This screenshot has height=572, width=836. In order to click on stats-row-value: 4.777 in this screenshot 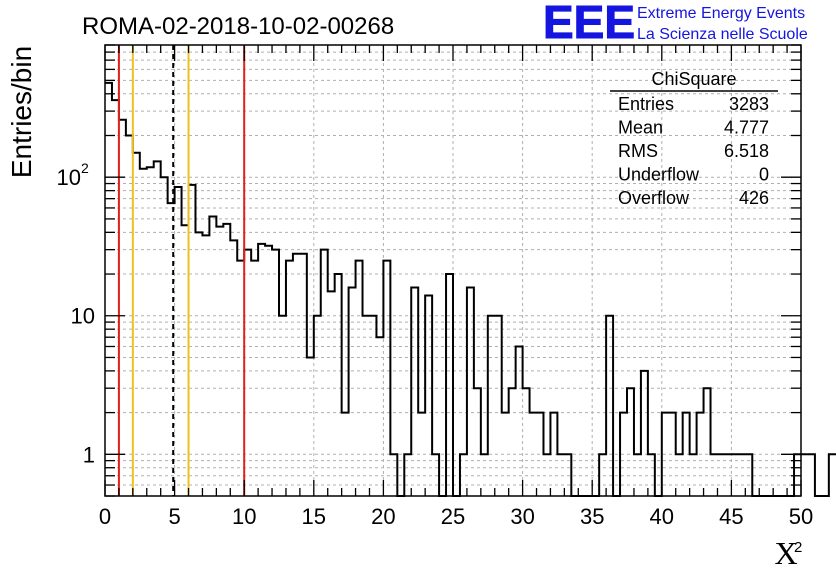, I will do `click(746, 128)`.